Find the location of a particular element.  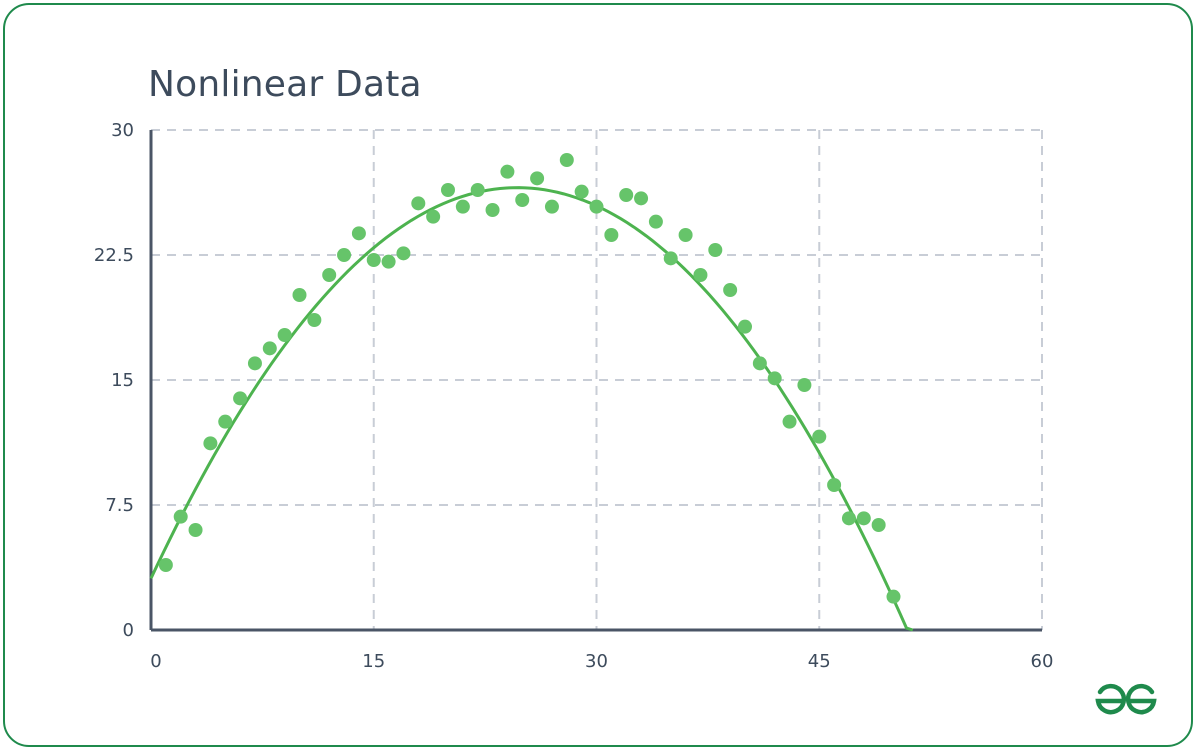

x-tick-label: 45 is located at coordinates (819, 661).